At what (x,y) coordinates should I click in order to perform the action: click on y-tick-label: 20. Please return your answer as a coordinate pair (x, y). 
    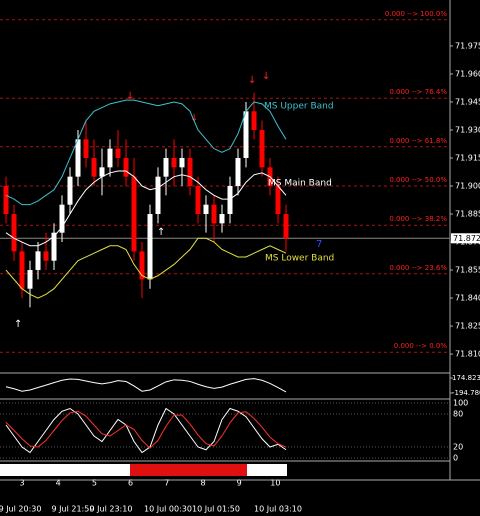
    Looking at the image, I should click on (458, 447).